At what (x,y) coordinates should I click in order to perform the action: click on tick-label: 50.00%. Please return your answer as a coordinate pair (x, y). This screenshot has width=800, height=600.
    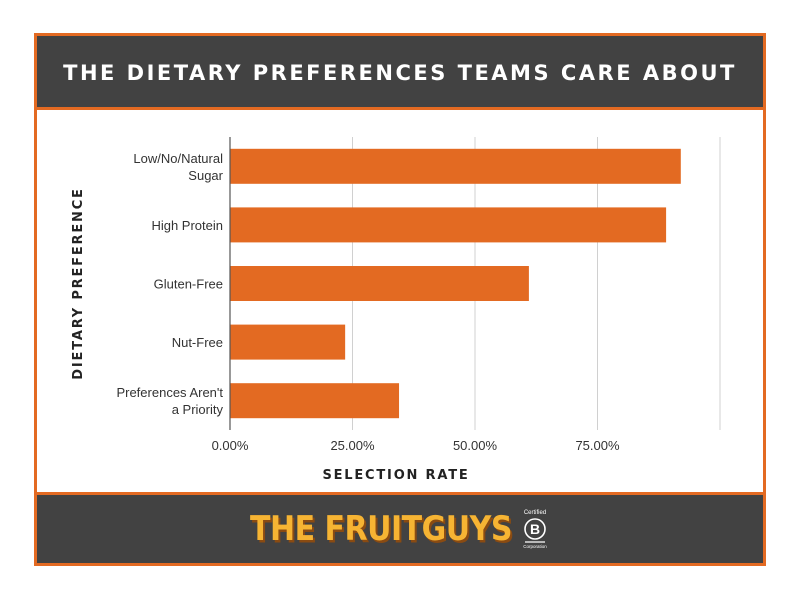
    Looking at the image, I should click on (475, 445).